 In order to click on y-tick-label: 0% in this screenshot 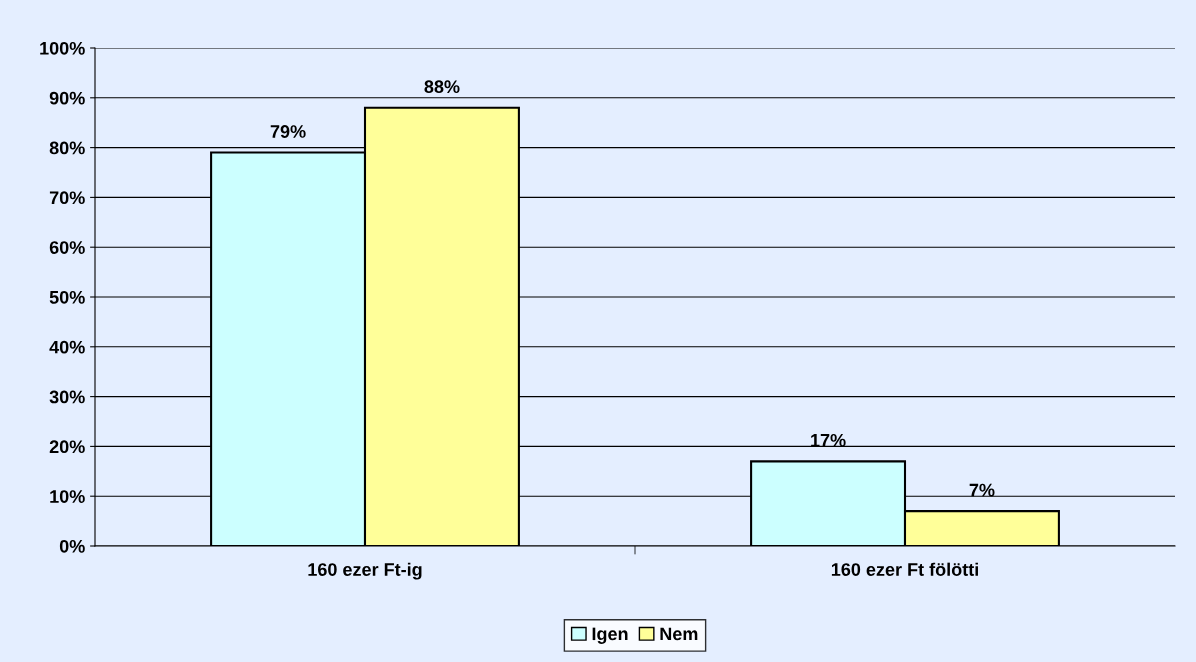, I will do `click(72, 546)`.